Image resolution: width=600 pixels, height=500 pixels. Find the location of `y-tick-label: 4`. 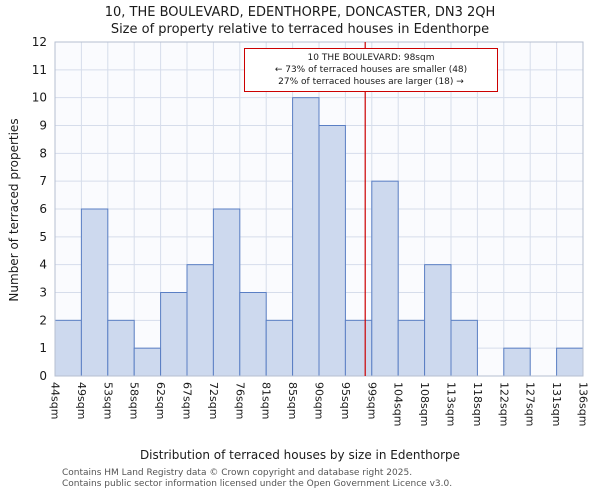

y-tick-label: 4 is located at coordinates (43, 265).